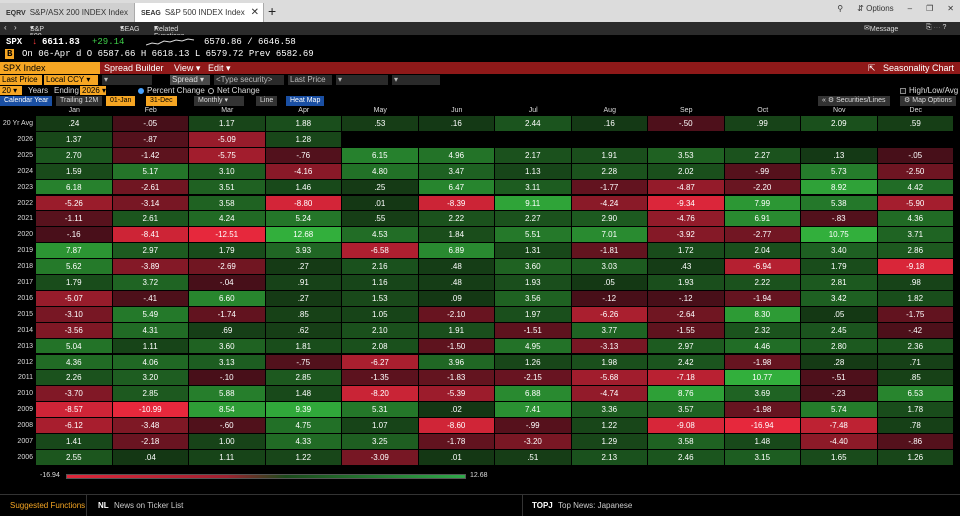 Image resolution: width=960 pixels, height=516 pixels. Describe the element at coordinates (762, 267) in the screenshot. I see `heat-cell: -6.94` at that location.